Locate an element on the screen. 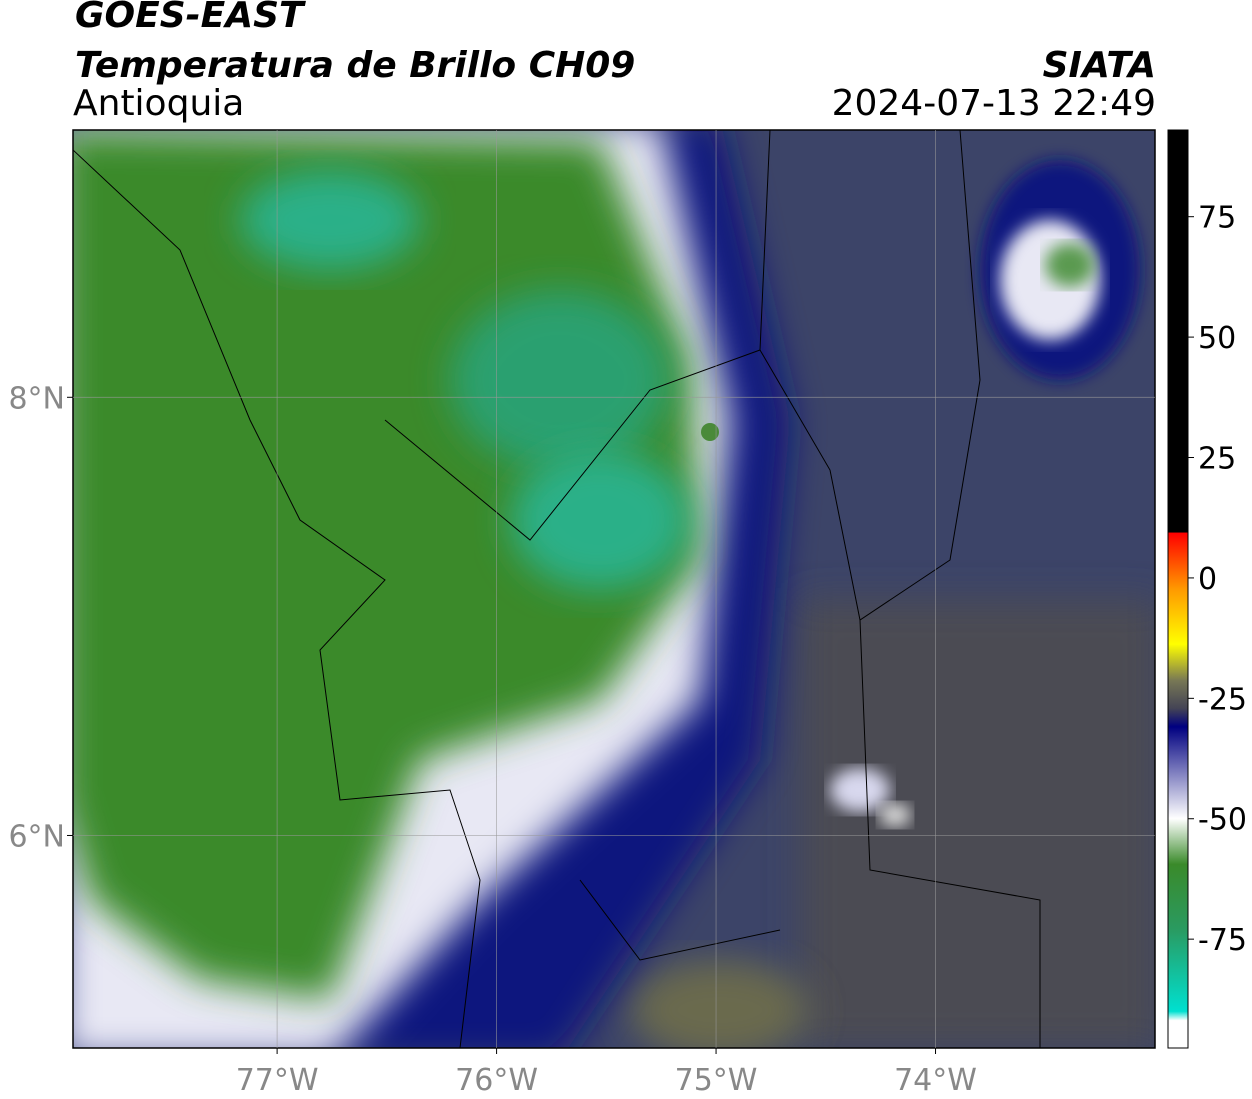  datetime: 2024-07-13 22:49 is located at coordinates (993, 103).